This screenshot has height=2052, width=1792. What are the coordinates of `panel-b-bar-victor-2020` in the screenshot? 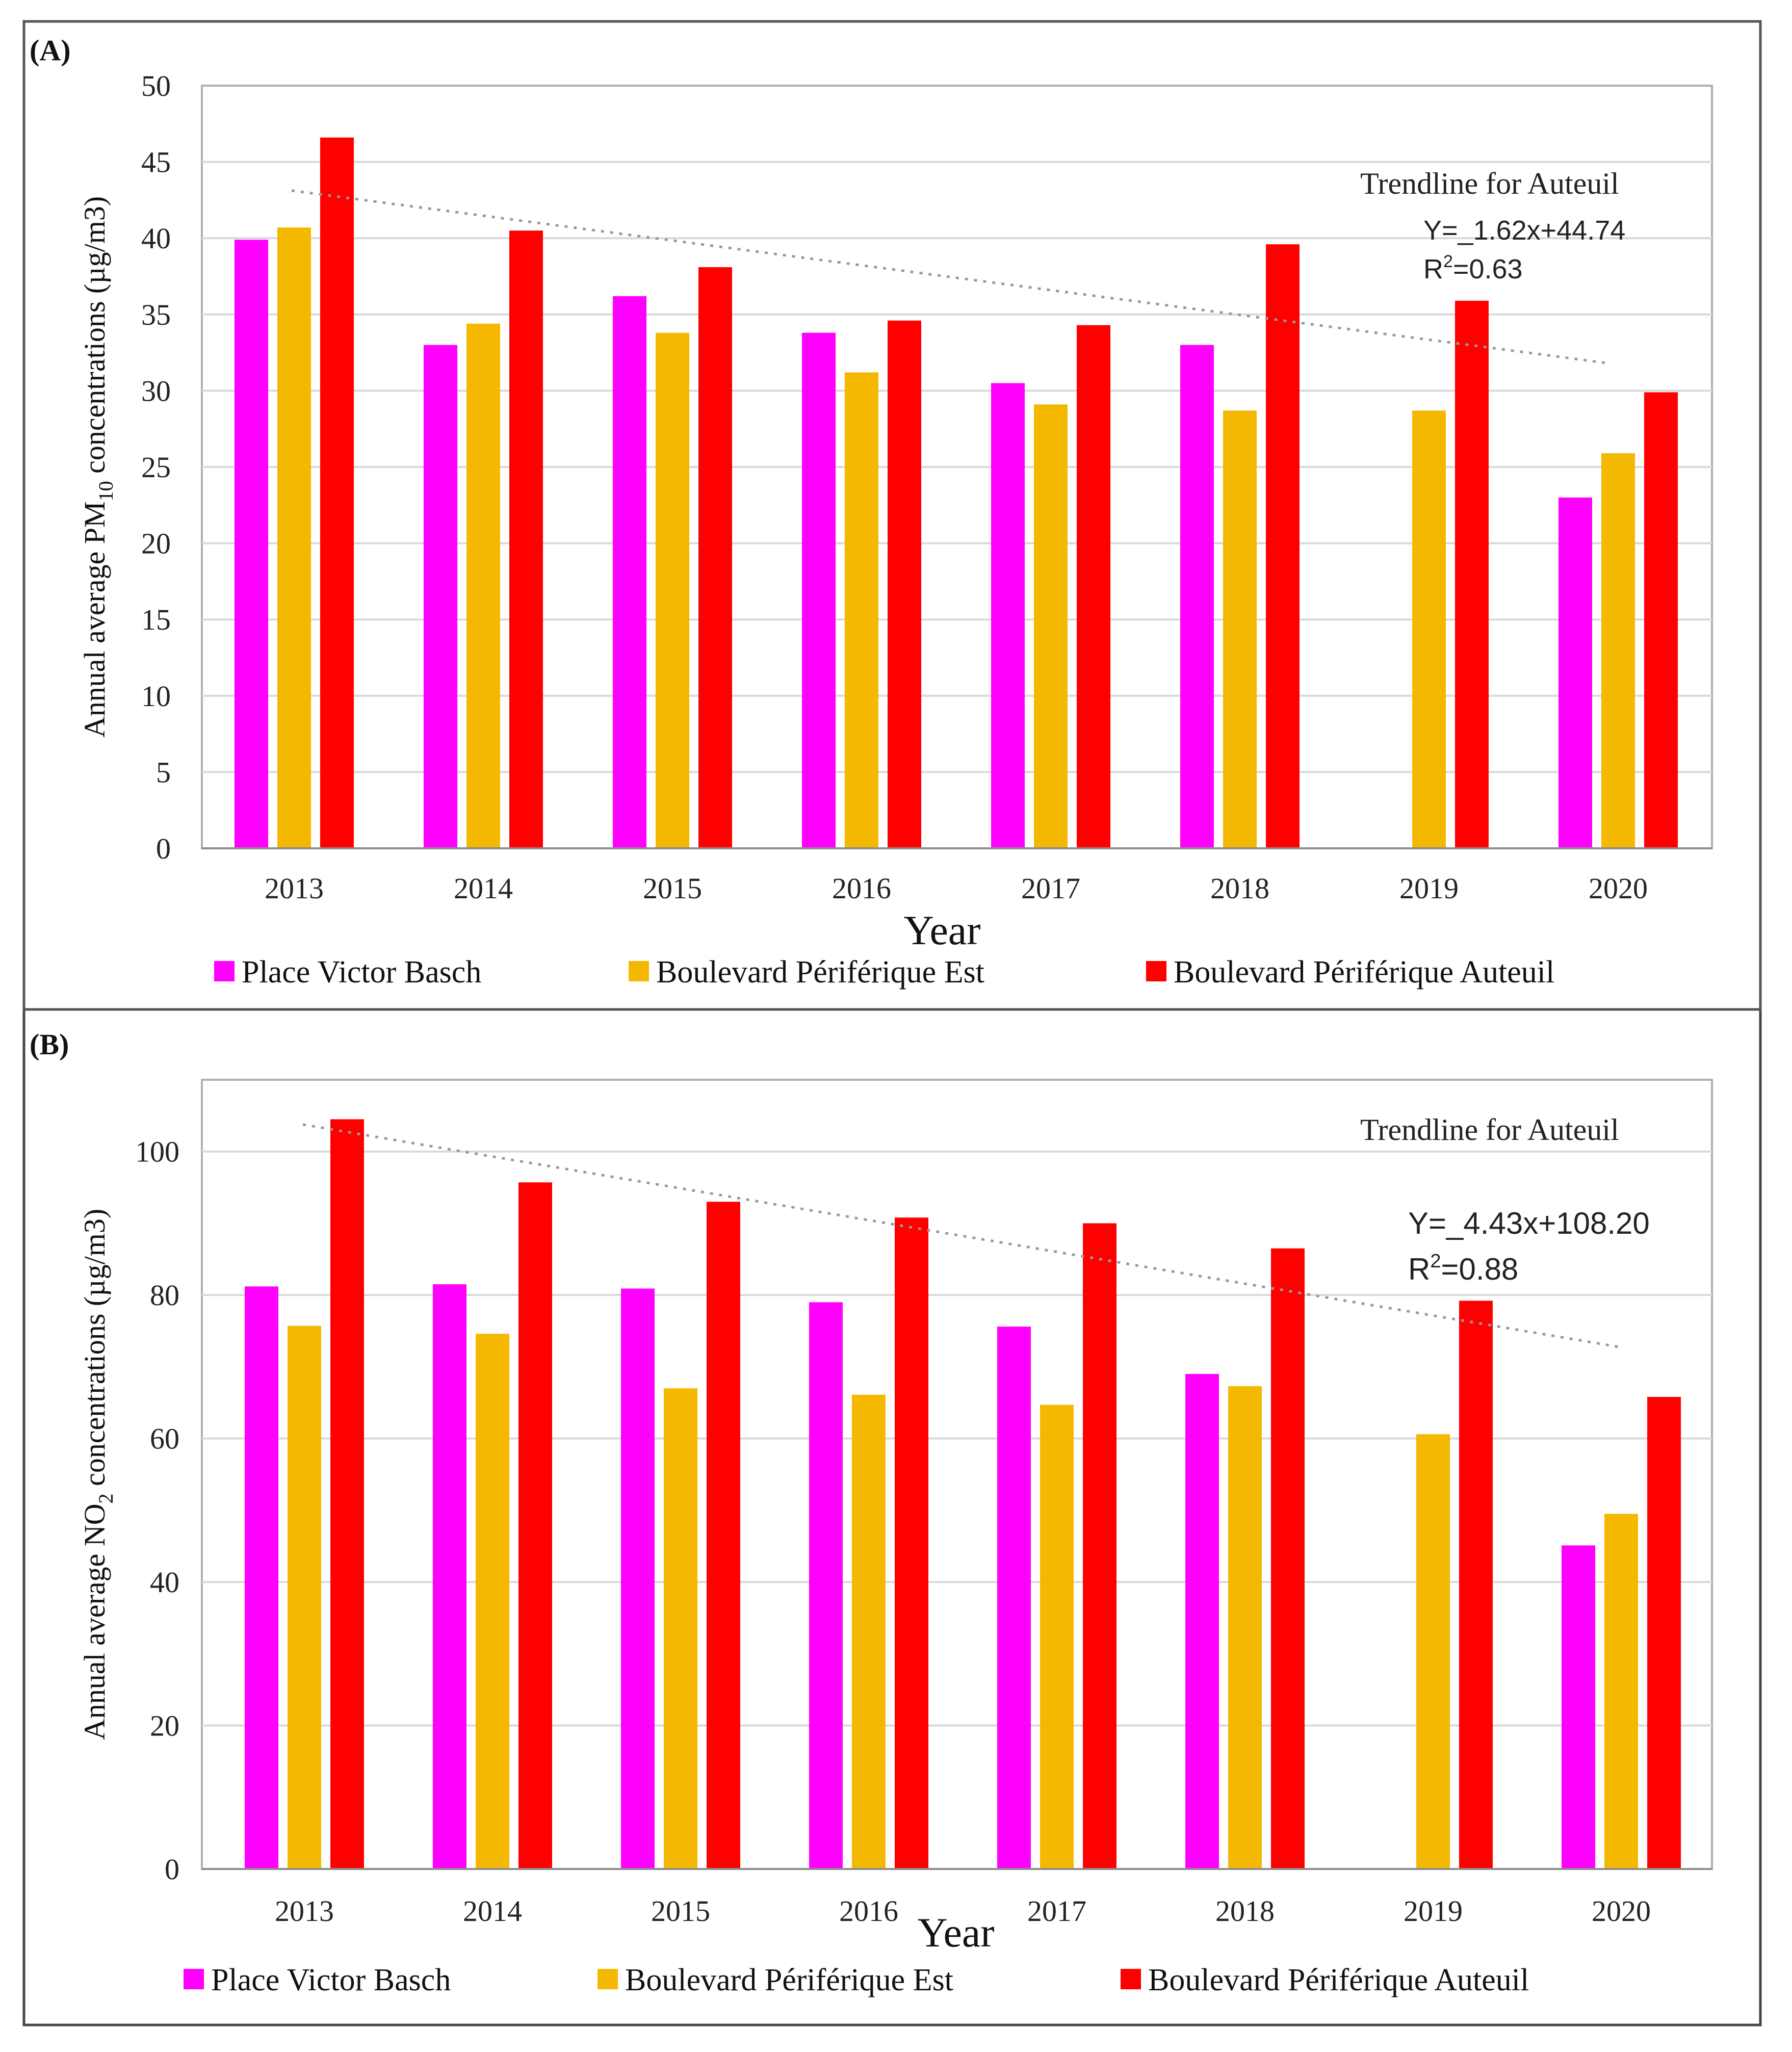 It's located at (1578, 1707).